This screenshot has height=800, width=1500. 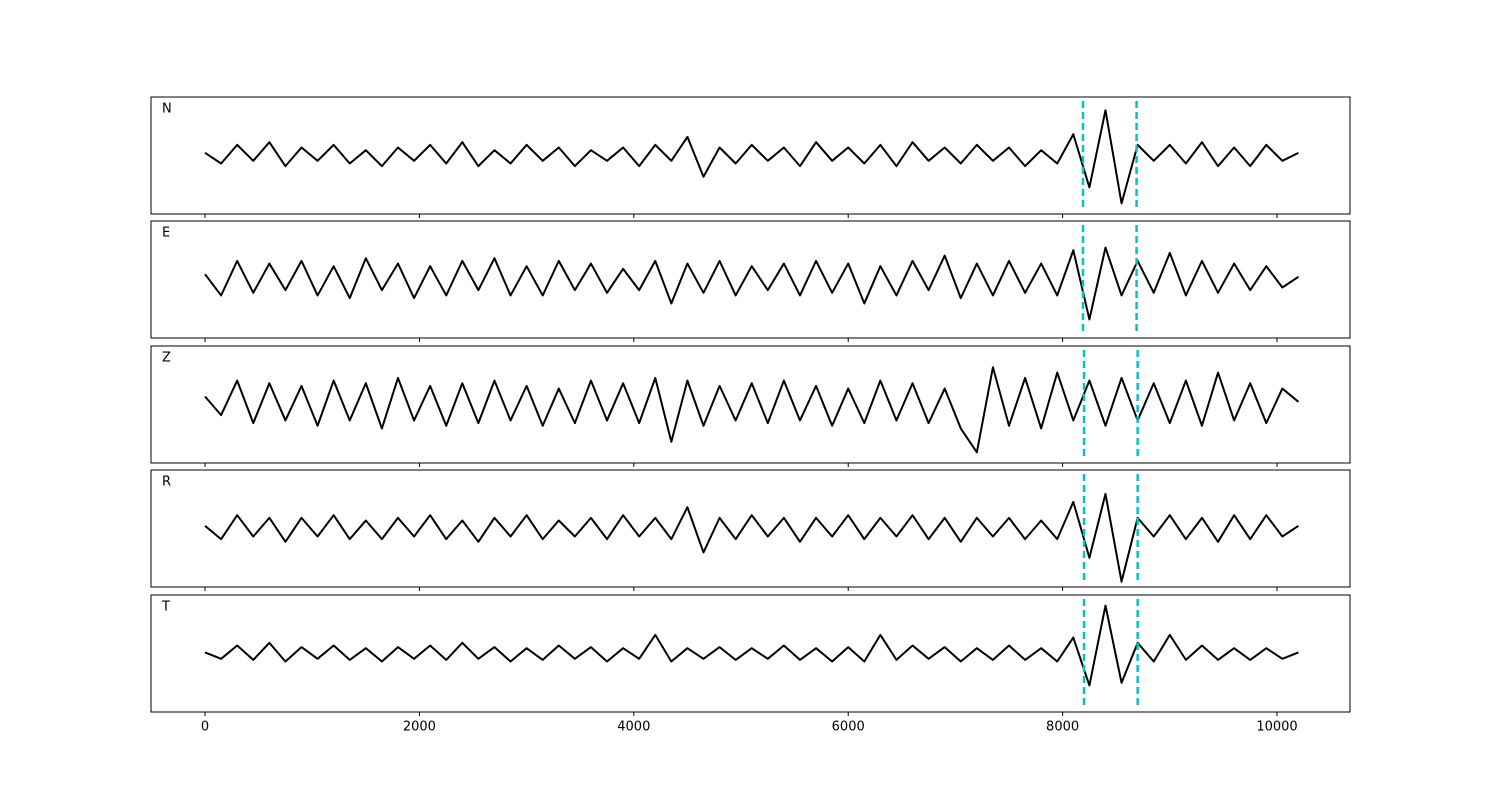 What do you see at coordinates (633, 727) in the screenshot?
I see `x-tick-label: 4000` at bounding box center [633, 727].